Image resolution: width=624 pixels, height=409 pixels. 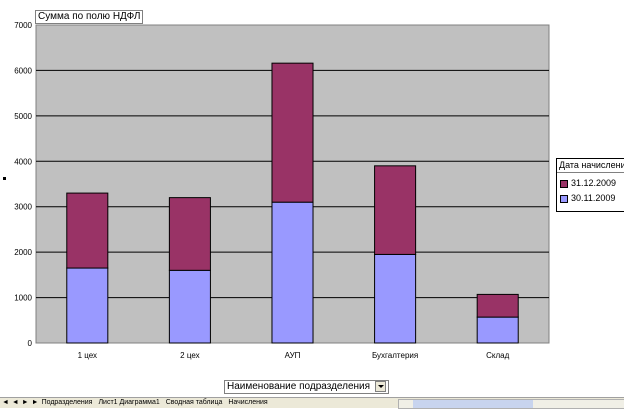 What do you see at coordinates (30, 343) in the screenshot?
I see `y-tick-label: 0` at bounding box center [30, 343].